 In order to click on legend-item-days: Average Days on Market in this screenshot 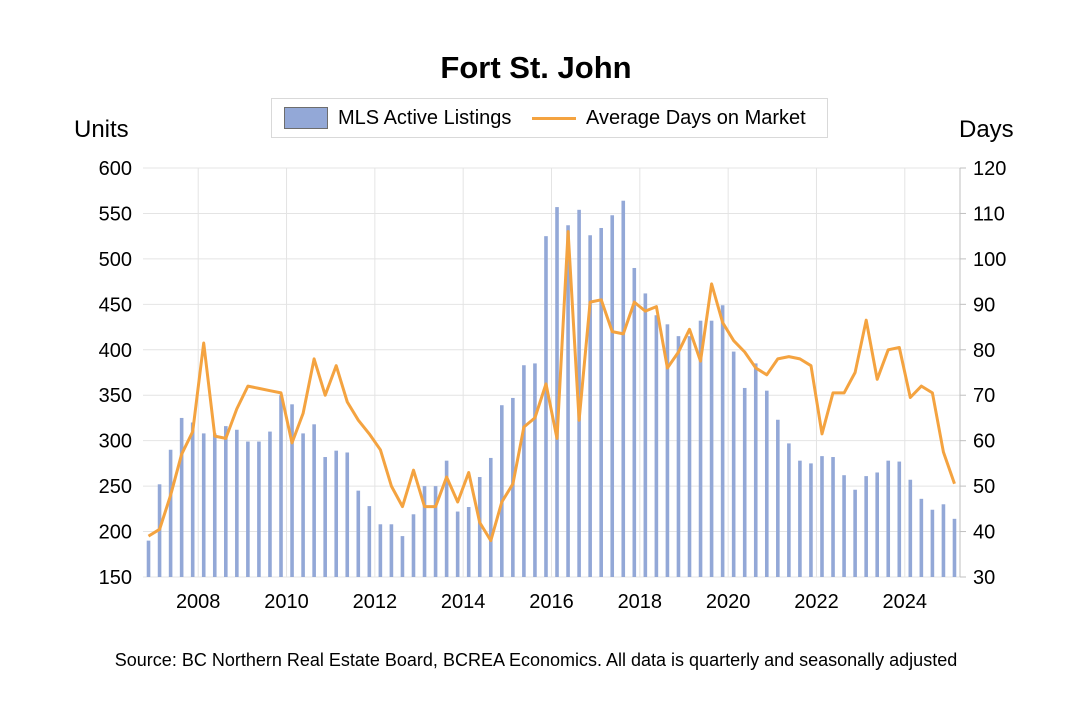, I will do `click(669, 118)`.